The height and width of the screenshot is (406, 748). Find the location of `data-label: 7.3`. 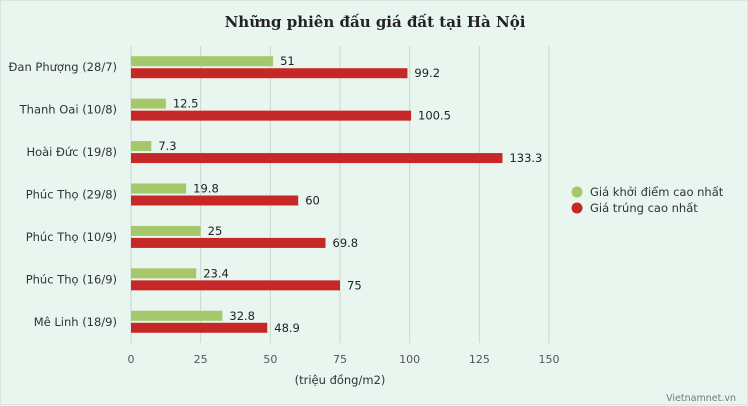

data-label: 7.3 is located at coordinates (167, 146).